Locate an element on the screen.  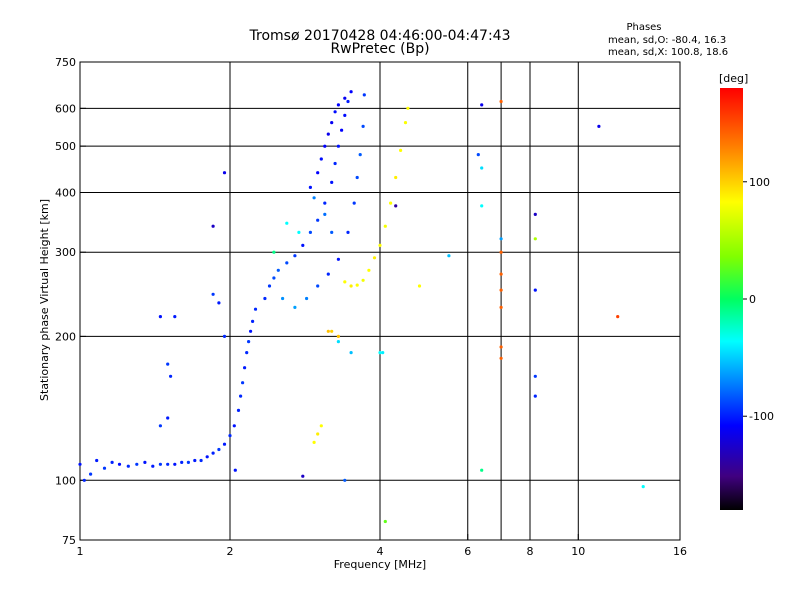
y-tick-label: 100 is located at coordinates (65, 480).